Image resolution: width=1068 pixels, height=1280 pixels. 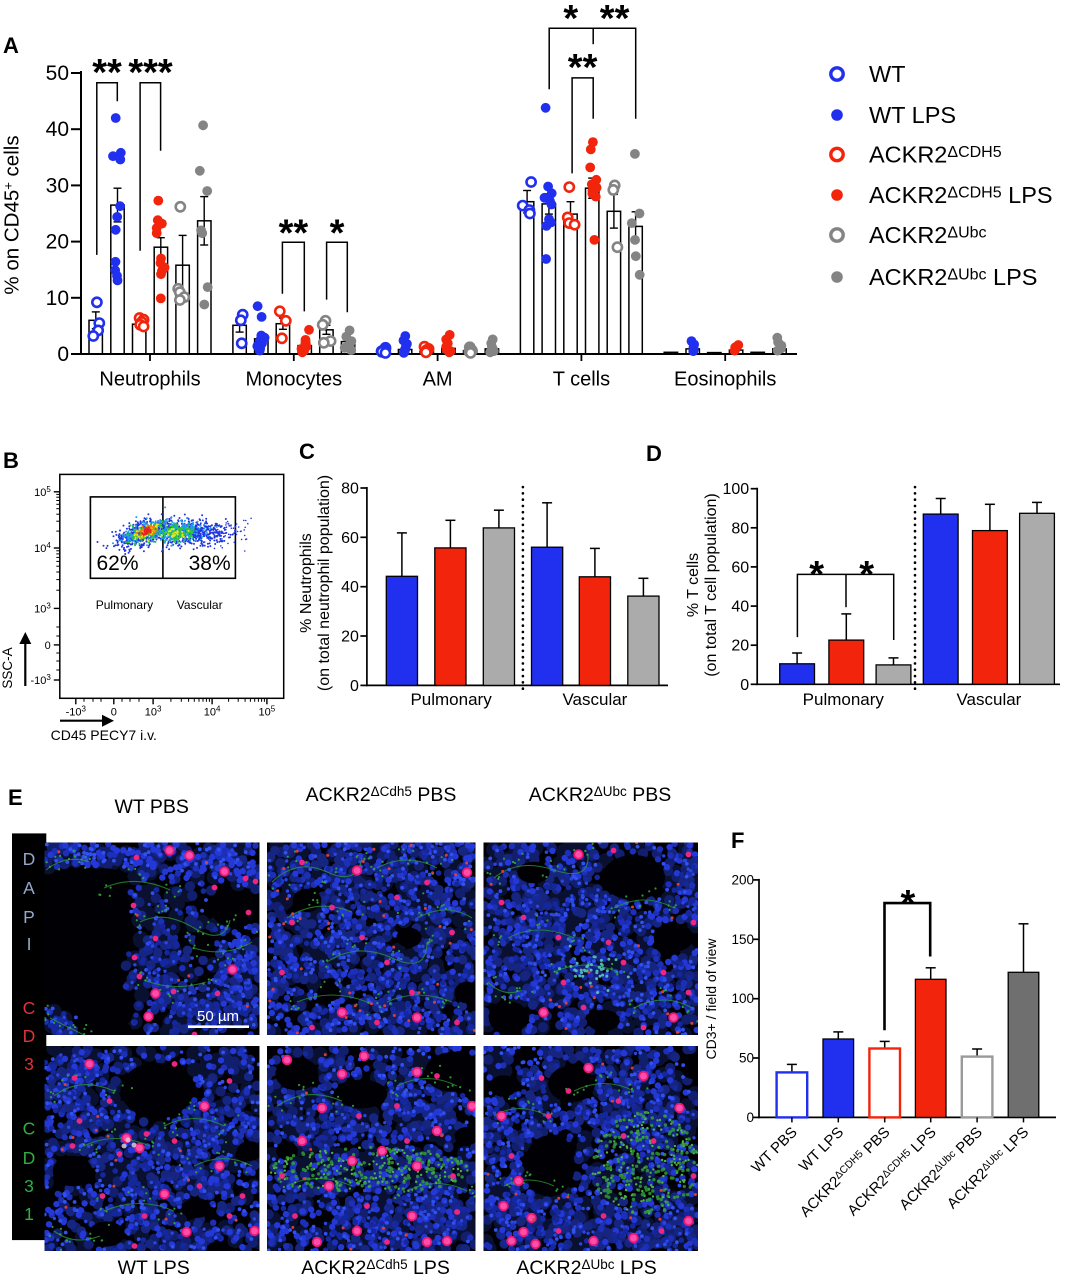 I want to click on svg-text: CD45 PECY7 i.v., so click(x=104, y=735).